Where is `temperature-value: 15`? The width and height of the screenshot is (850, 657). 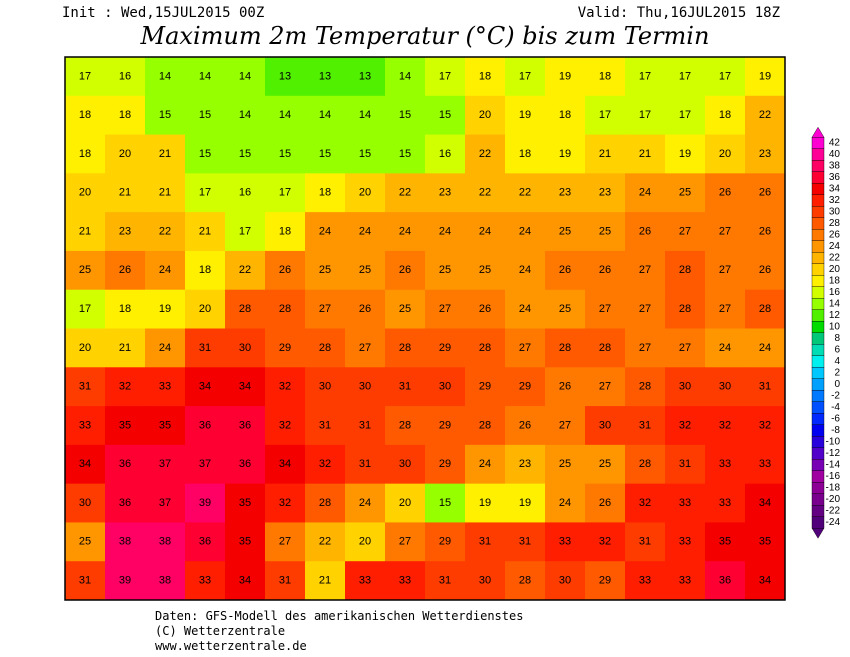
temperature-value: 15 is located at coordinates (205, 115).